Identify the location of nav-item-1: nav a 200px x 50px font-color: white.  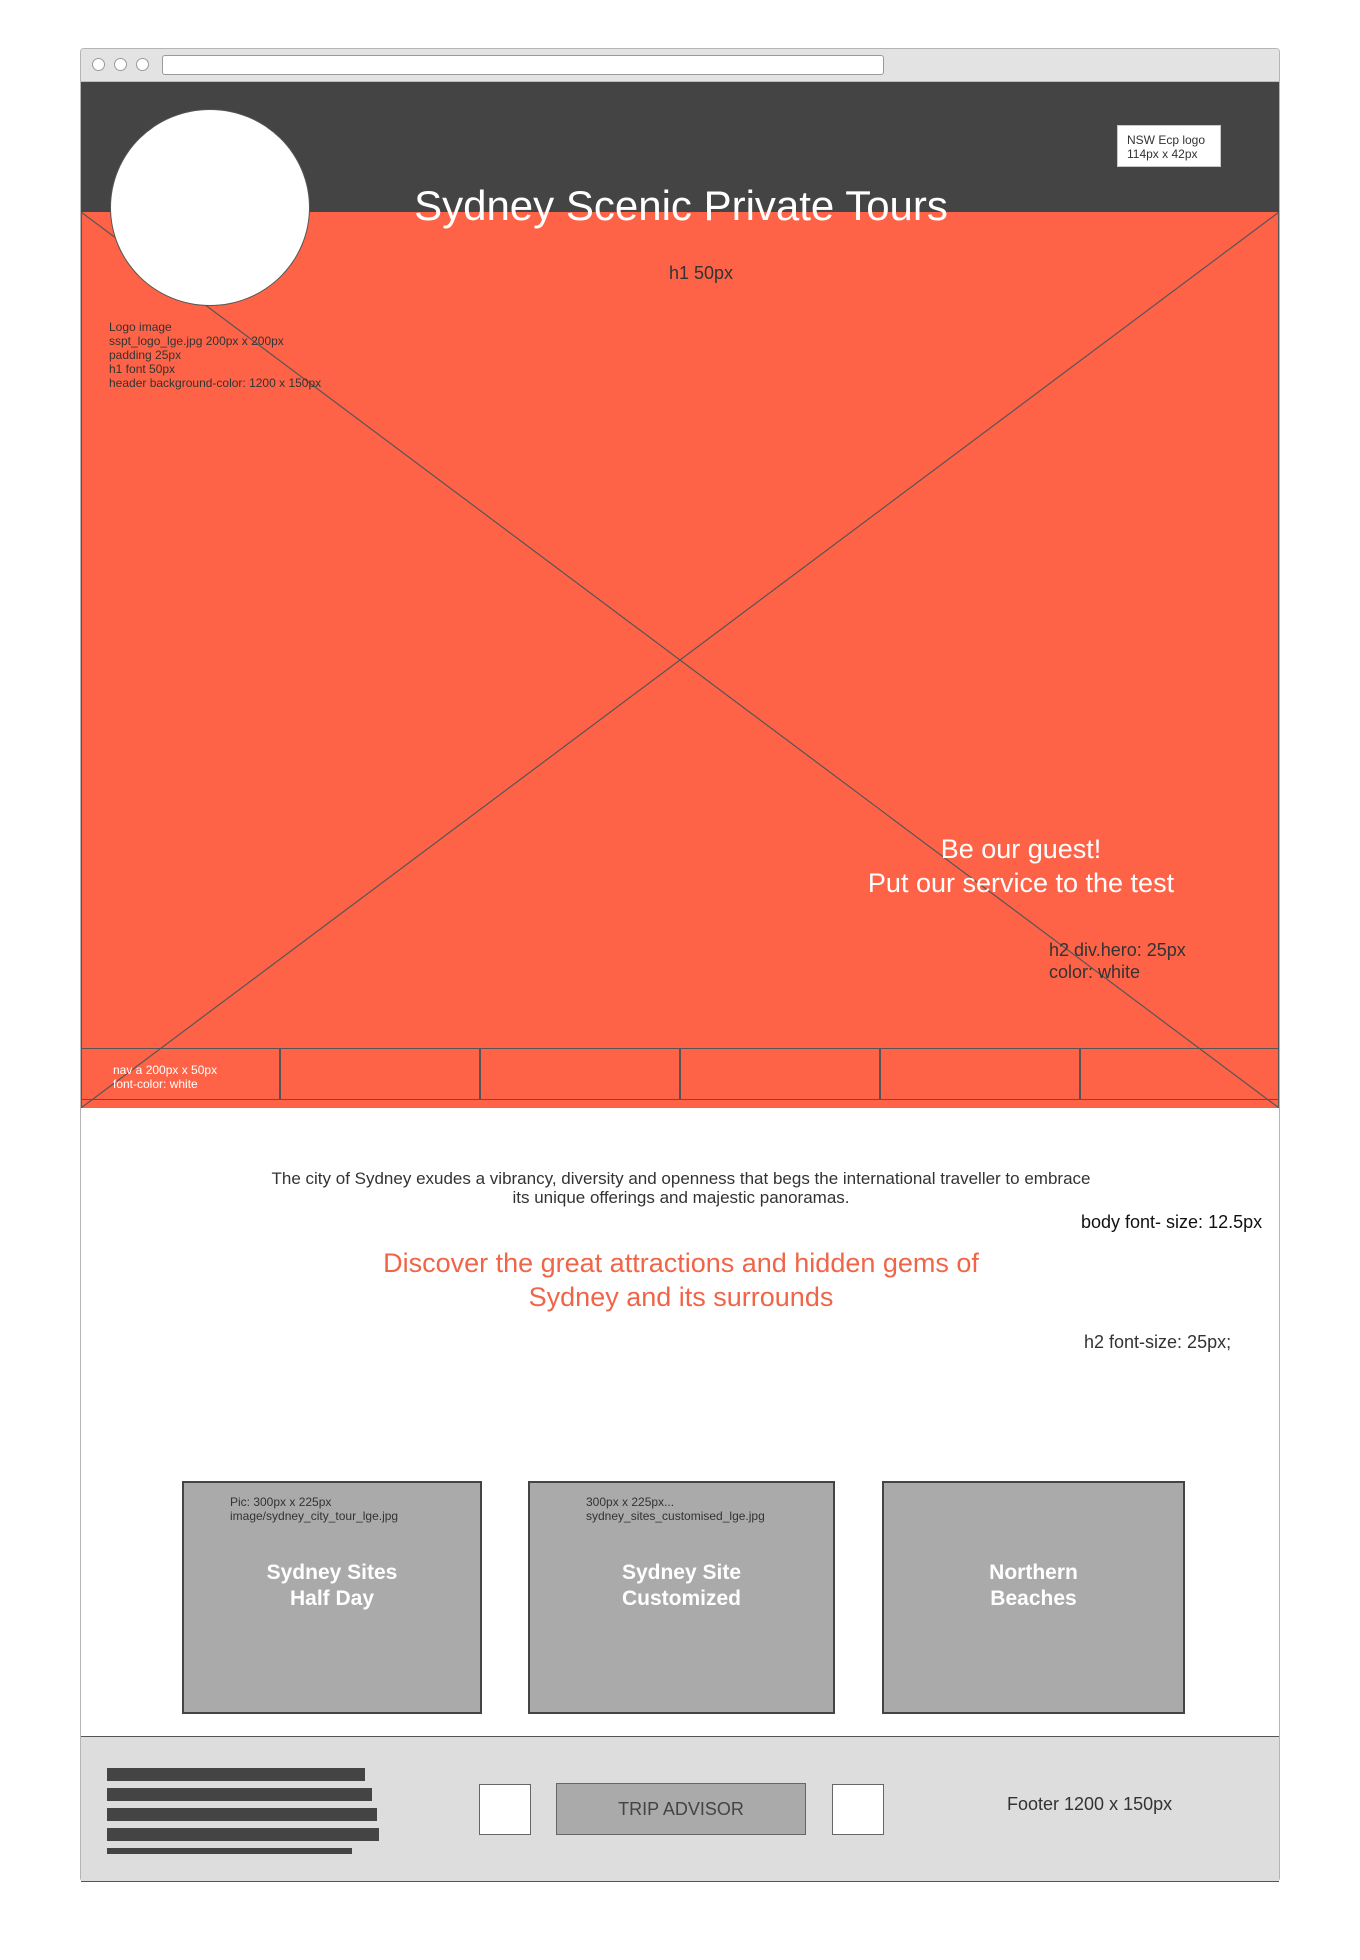
(181, 1074).